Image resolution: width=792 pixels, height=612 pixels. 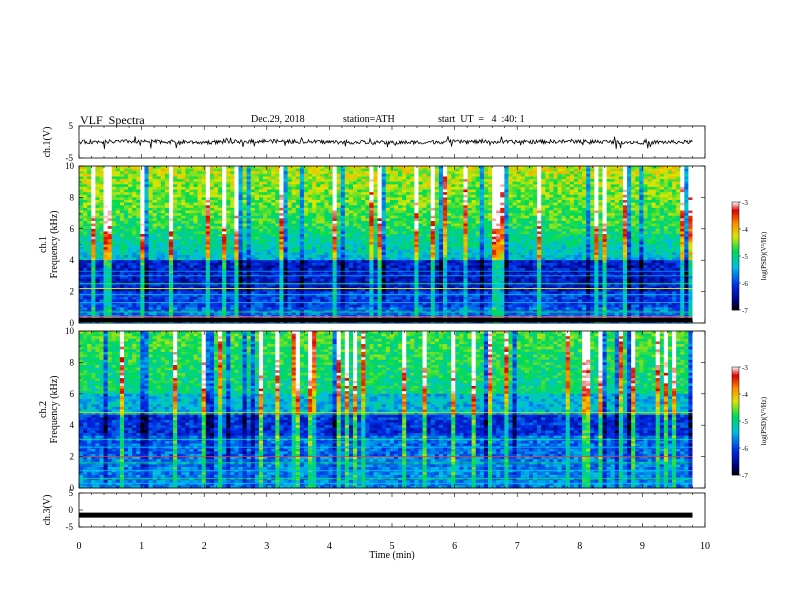 What do you see at coordinates (579, 546) in the screenshot?
I see `x-tick-label: 8` at bounding box center [579, 546].